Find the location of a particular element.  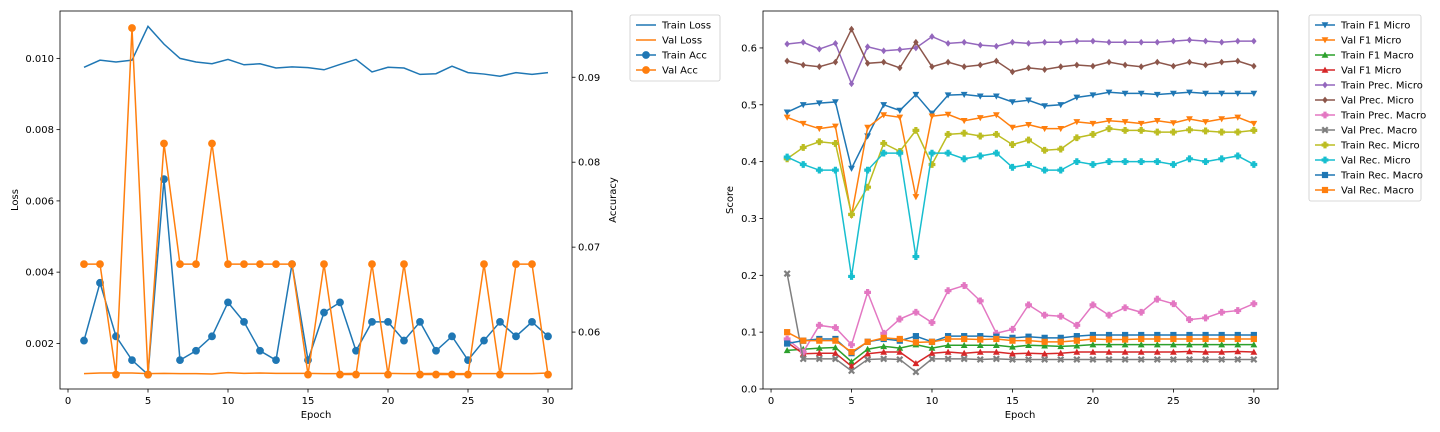

chart1-xtick-label: 0 is located at coordinates (68, 401).